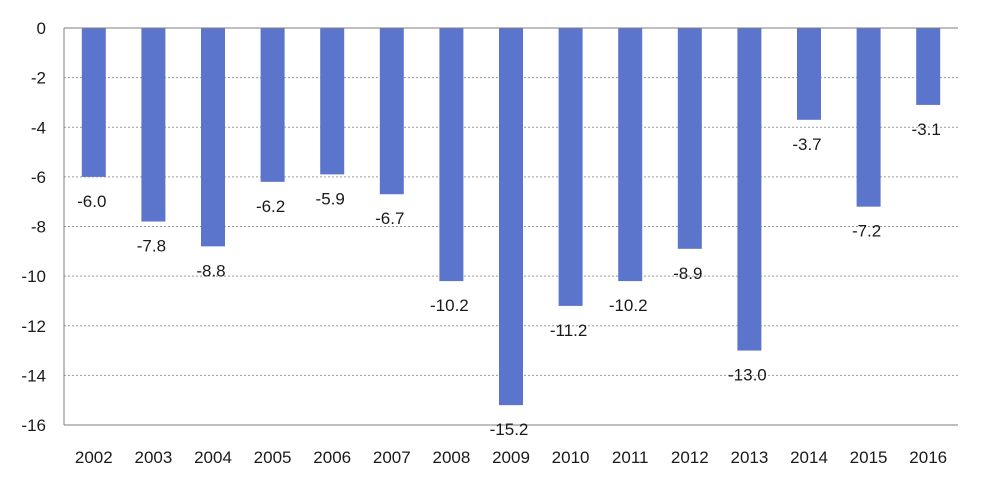  I want to click on x-tick-label: 2004, so click(213, 457).